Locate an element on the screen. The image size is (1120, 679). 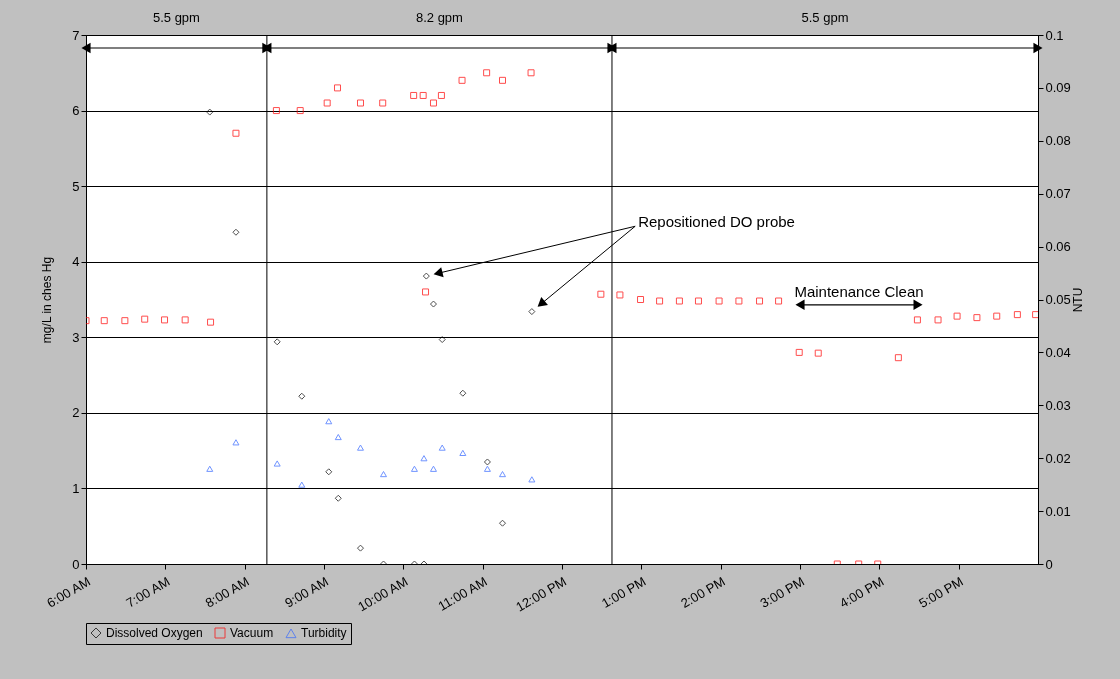
y2-tick-label: 0.03 is located at coordinates (1058, 405).